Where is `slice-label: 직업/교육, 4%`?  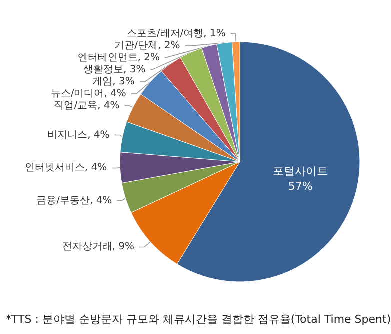 slice-label: 직업/교육, 4% is located at coordinates (87, 106).